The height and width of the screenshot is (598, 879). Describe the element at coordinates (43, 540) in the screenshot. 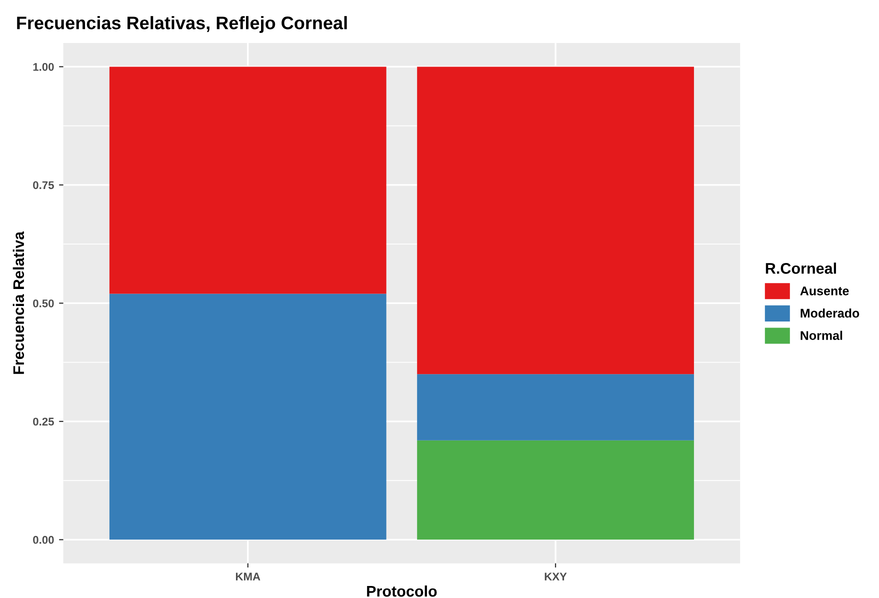

I see `y-tick-label: 0.00` at that location.